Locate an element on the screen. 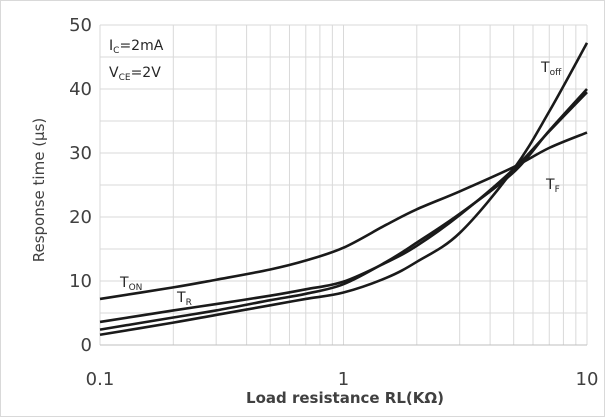 This screenshot has width=605, height=417. condition-ic: IC=2mA is located at coordinates (136, 47).